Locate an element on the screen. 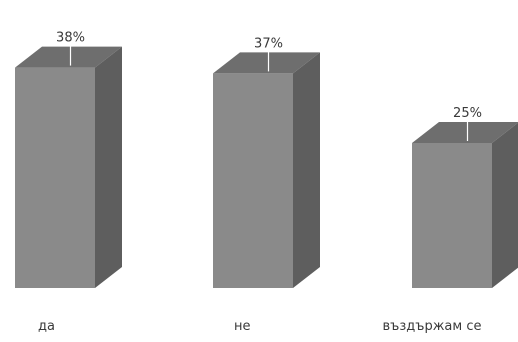  category-label: въздържам се is located at coordinates (432, 326).